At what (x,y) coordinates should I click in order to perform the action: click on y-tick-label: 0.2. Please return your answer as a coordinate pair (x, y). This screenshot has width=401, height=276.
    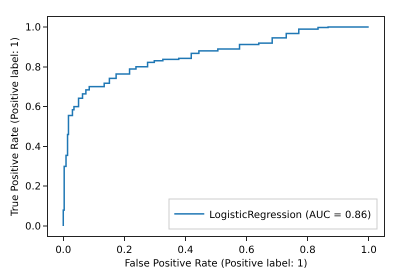
    Looking at the image, I should click on (33, 187).